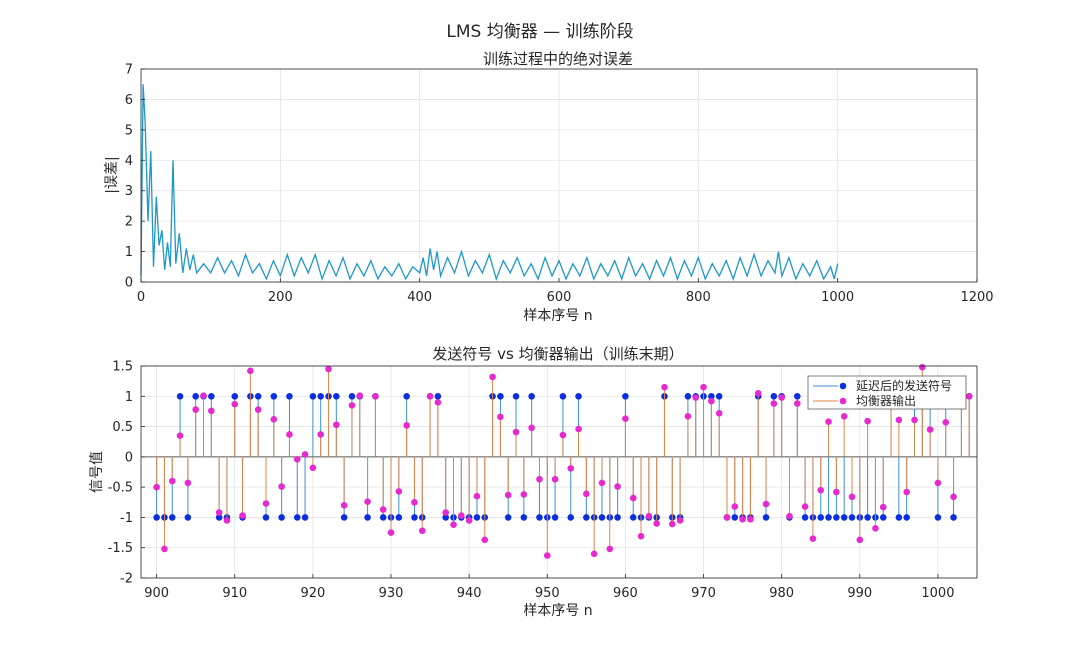  Describe the element at coordinates (129, 130) in the screenshot. I see `error-y-tick-label: 5` at that location.